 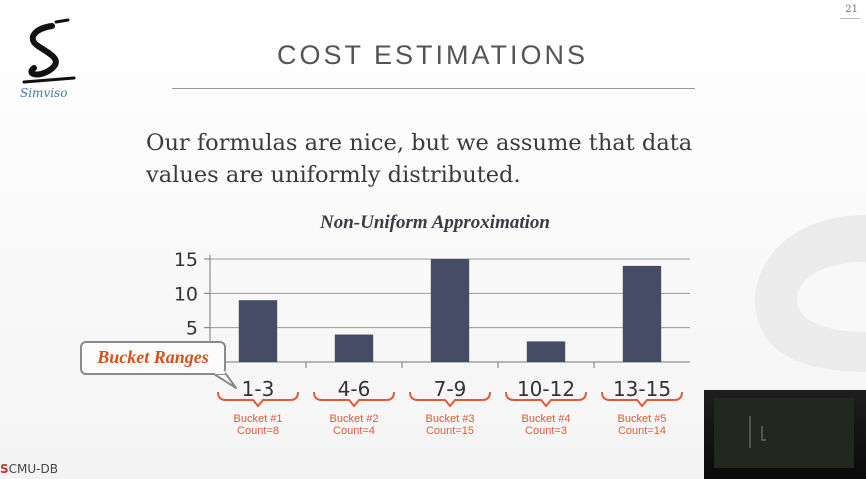 I want to click on chart-title: Non-Uniform Approximation, so click(x=435, y=222).